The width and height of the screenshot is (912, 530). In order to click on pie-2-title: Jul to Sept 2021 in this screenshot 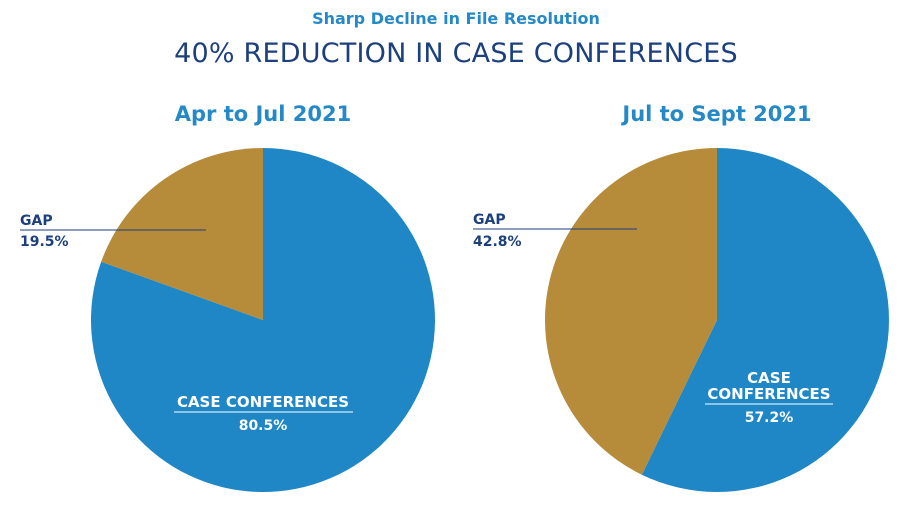, I will do `click(717, 114)`.